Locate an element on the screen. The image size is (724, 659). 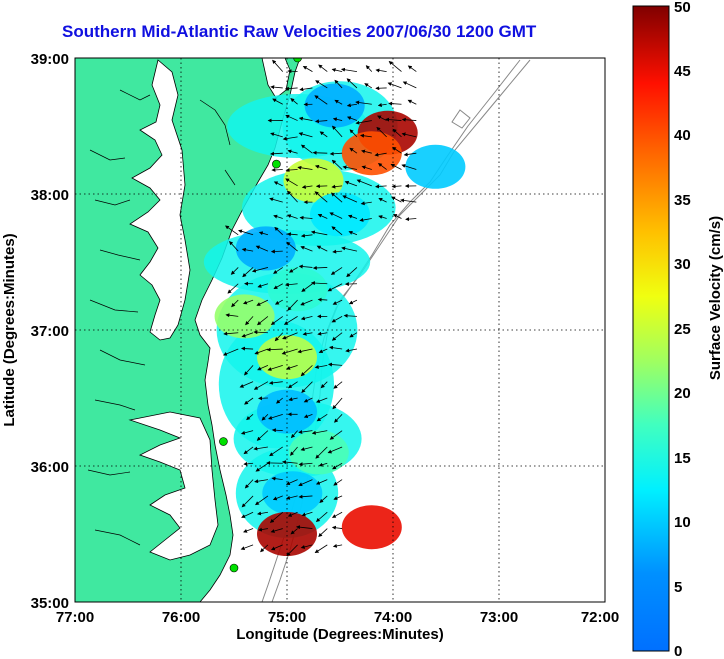
x-tick-label: 76:00 is located at coordinates (181, 617).